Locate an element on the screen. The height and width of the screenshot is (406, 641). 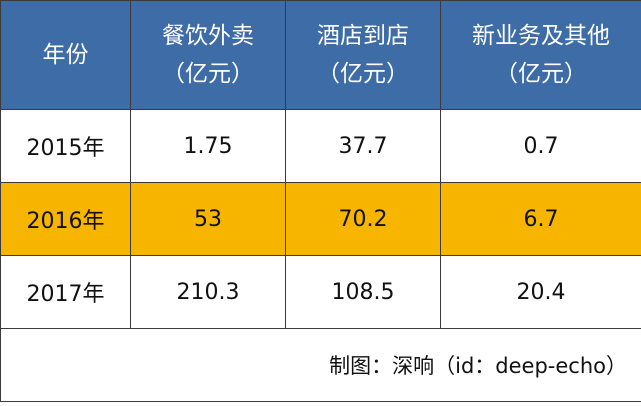
value-cell: 1.75 is located at coordinates (208, 146).